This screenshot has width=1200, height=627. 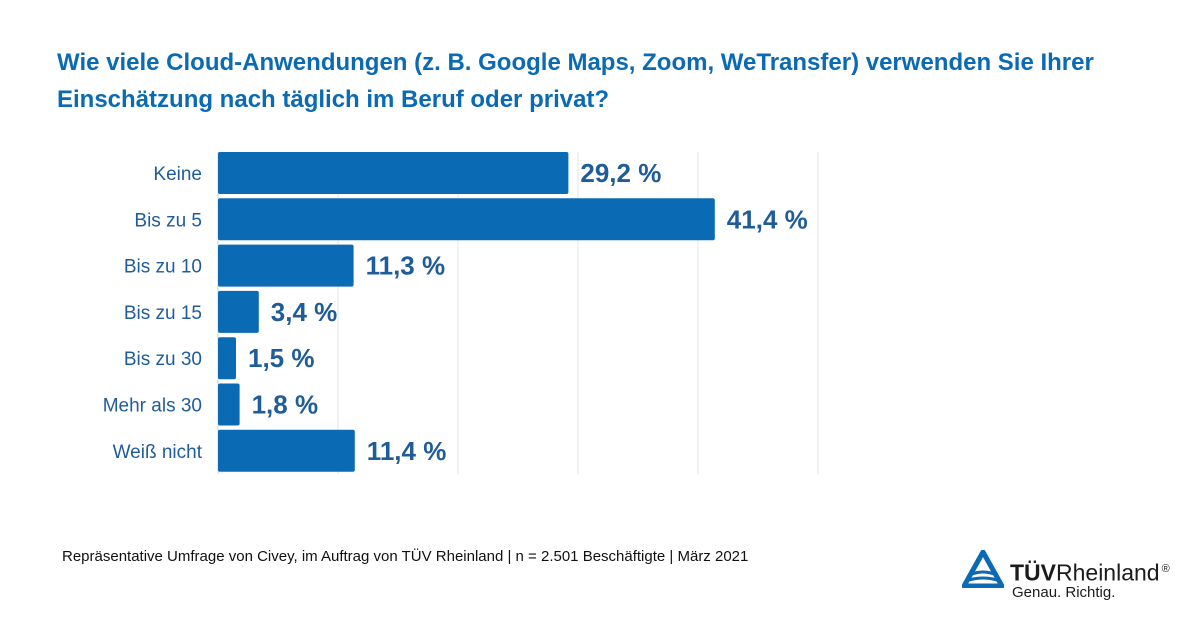 What do you see at coordinates (983, 569) in the screenshot?
I see `tuv-triangle-icon` at bounding box center [983, 569].